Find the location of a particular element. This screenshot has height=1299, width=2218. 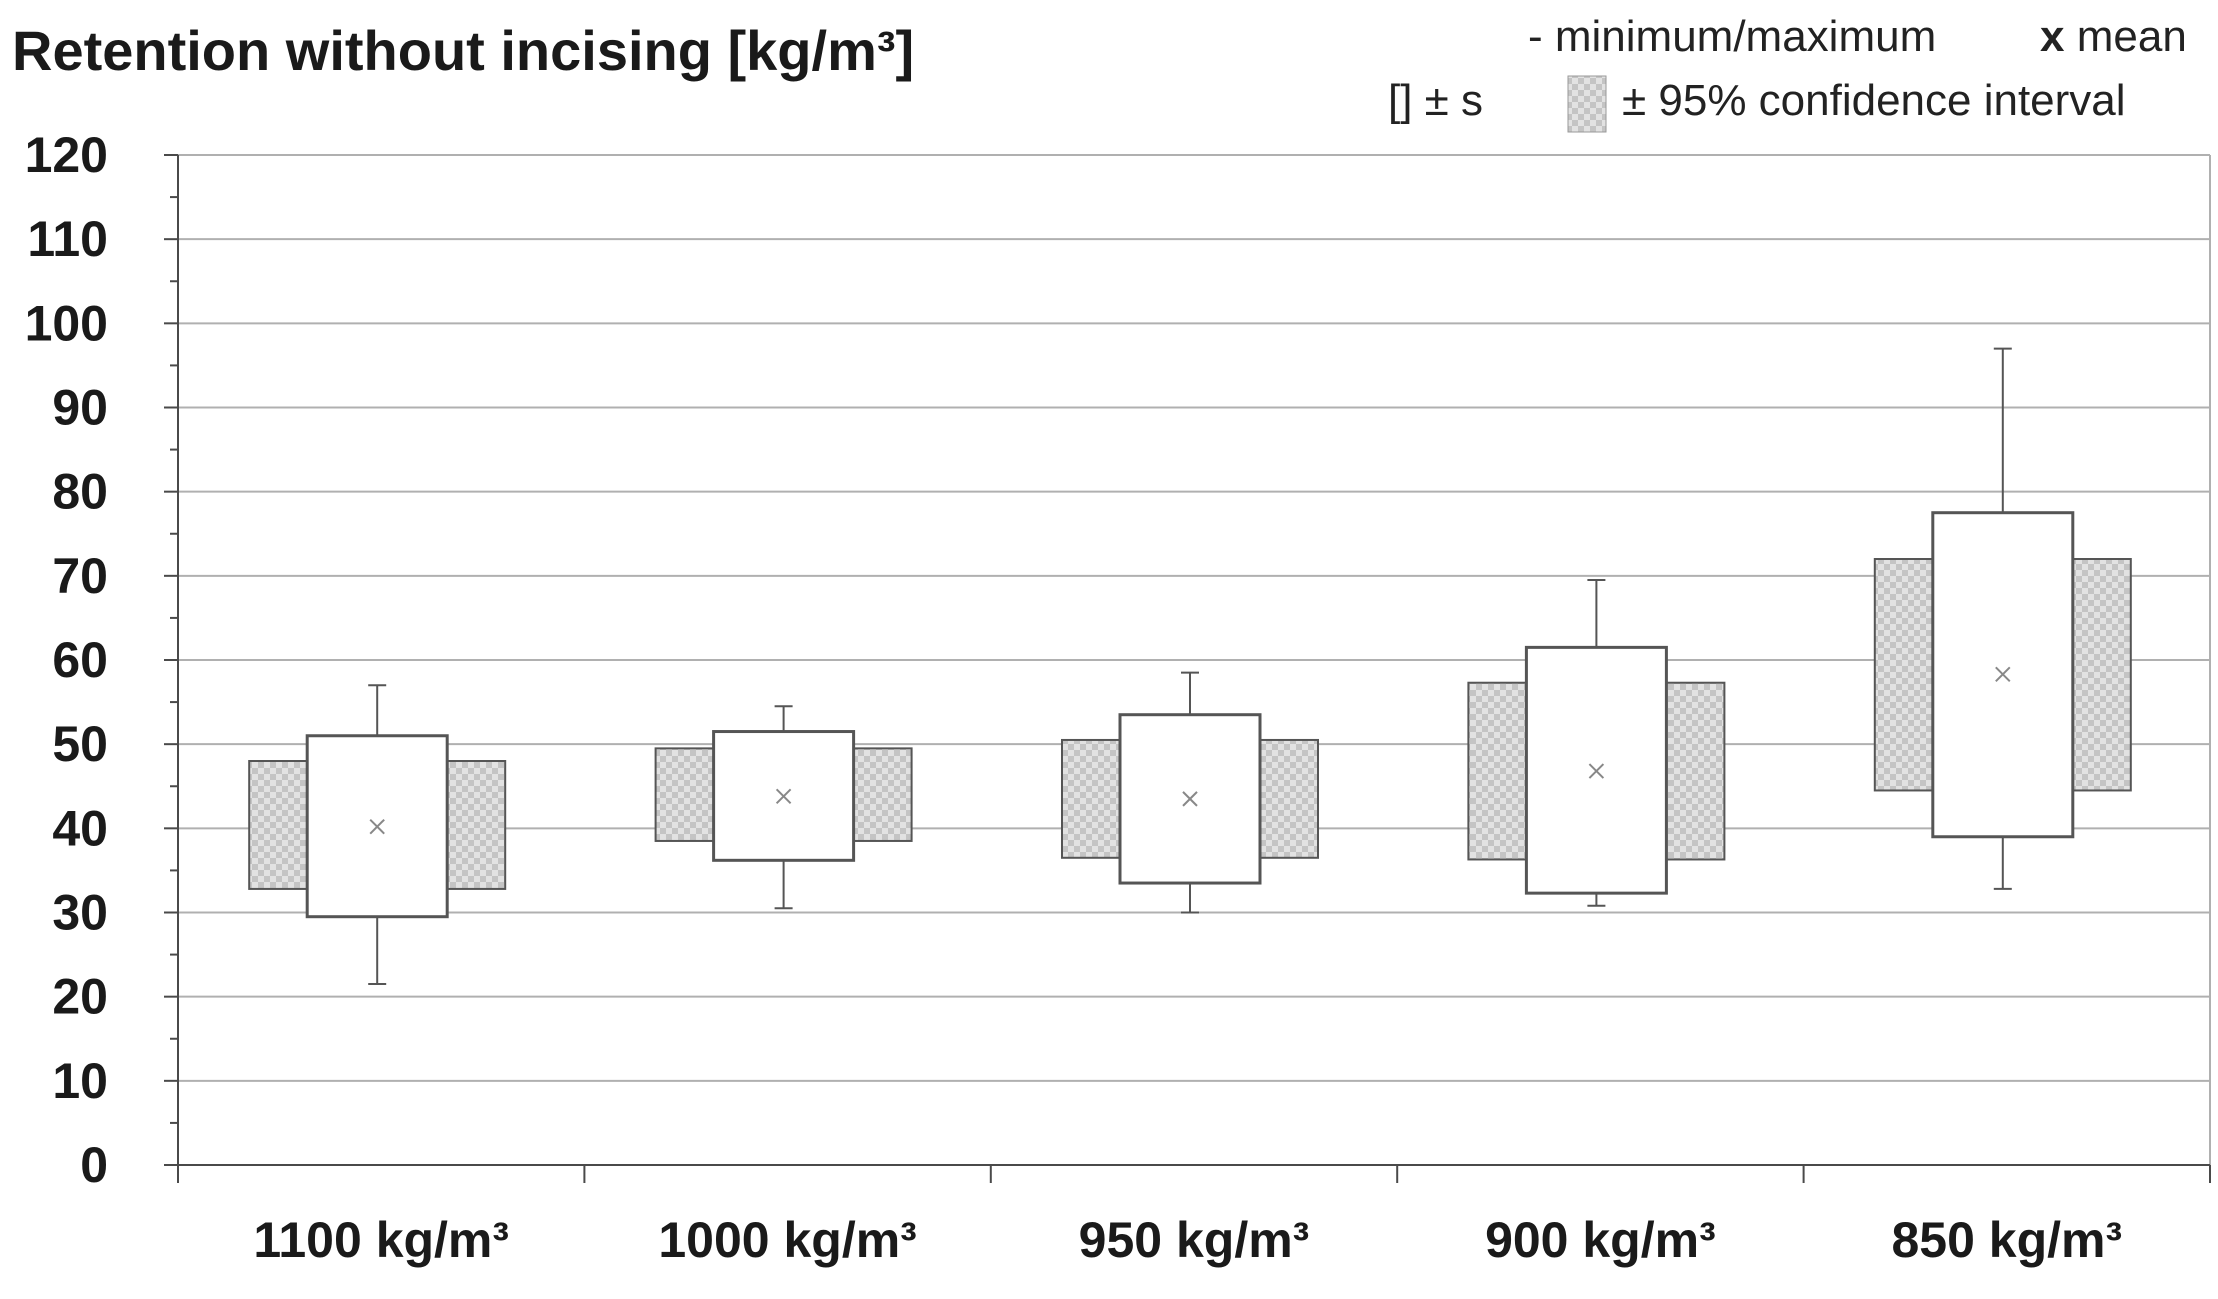

legend-sd-label: [] ± s is located at coordinates (1436, 100).